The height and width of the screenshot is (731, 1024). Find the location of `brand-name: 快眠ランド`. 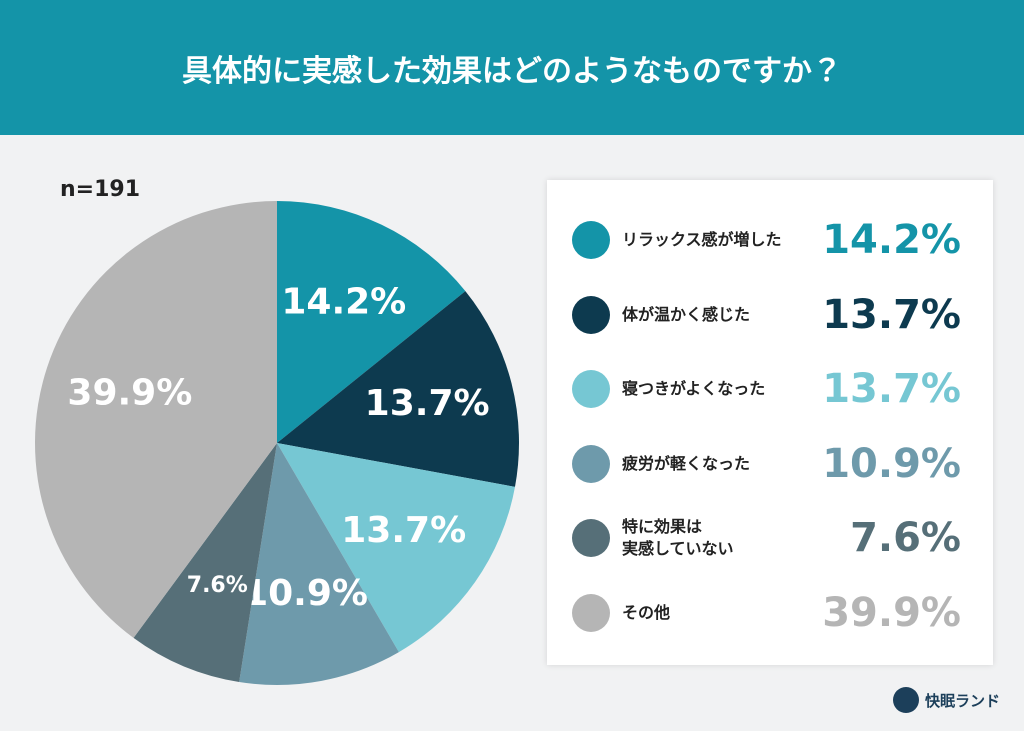

brand-name: 快眠ランド is located at coordinates (962, 700).